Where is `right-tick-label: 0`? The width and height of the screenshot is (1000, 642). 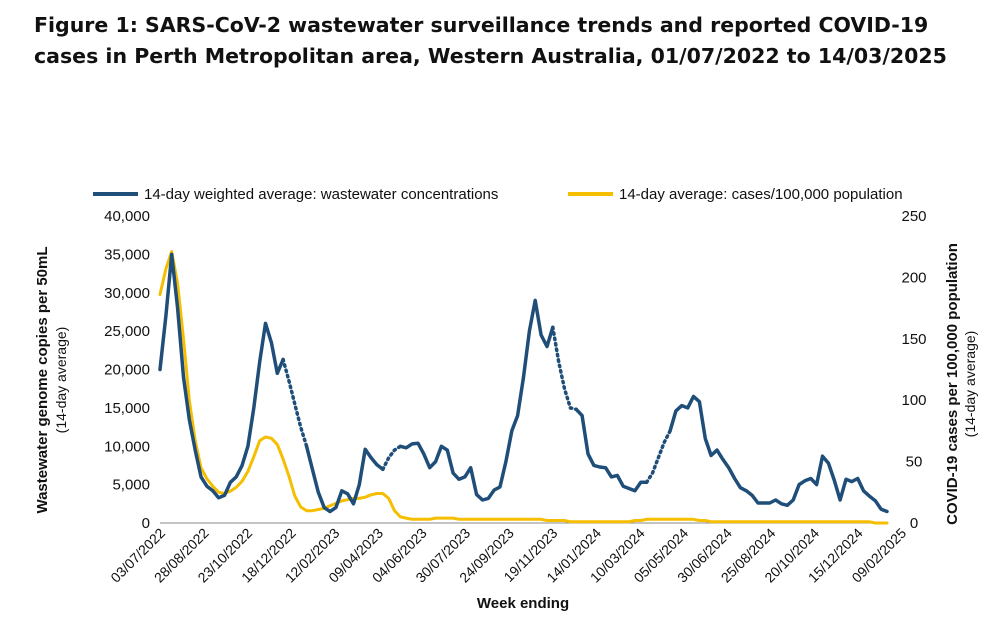
right-tick-label: 0 is located at coordinates (914, 523).